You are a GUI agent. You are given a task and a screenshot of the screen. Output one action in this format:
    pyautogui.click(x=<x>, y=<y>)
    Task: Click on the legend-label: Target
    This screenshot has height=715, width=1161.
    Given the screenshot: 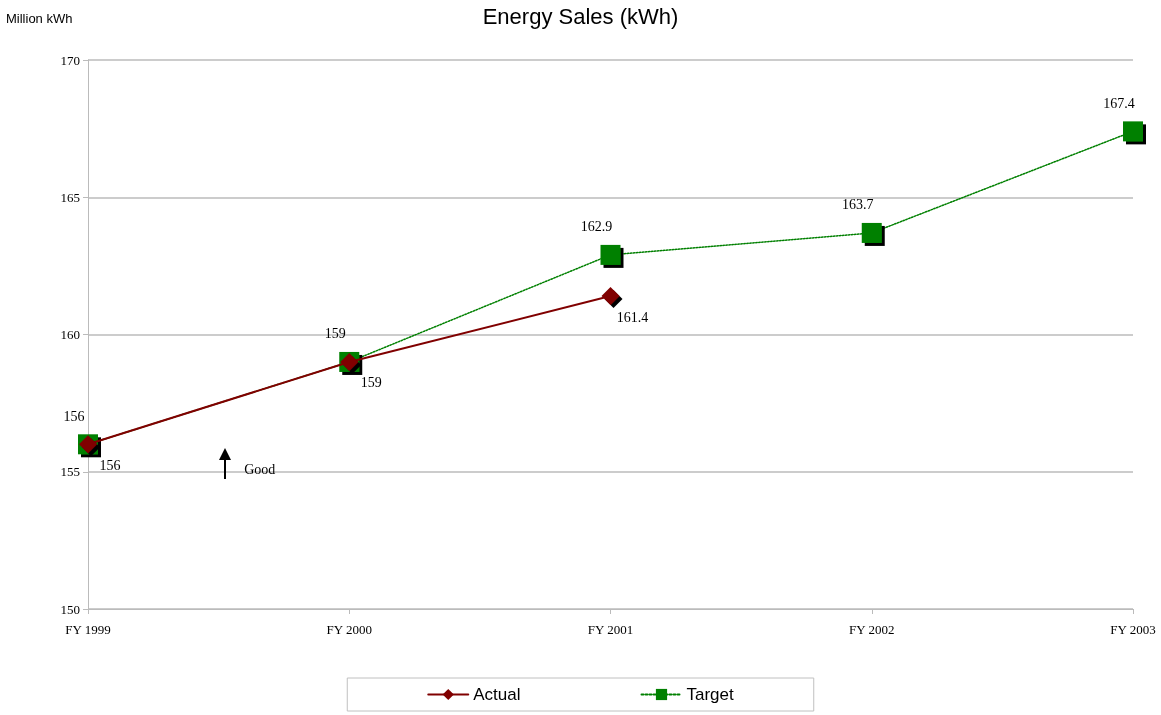 What is the action you would take?
    pyautogui.click(x=710, y=694)
    